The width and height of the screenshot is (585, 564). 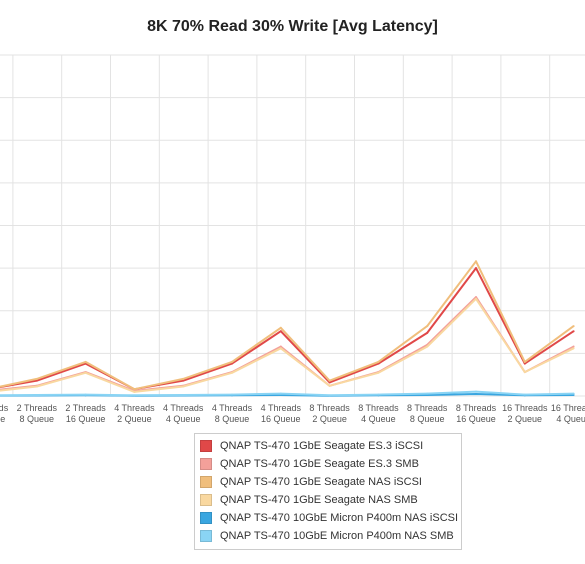 I want to click on legend-item: QNAP TS-470 1GbE Seagate ES.3 SMB, so click(x=328, y=464).